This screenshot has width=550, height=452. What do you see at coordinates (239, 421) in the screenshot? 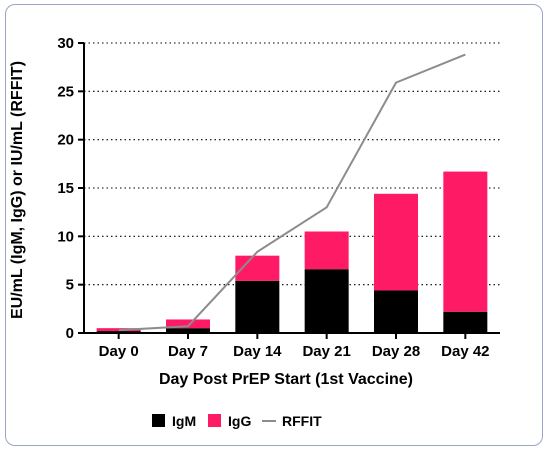
I see `legend-label-igg: IgG` at bounding box center [239, 421].